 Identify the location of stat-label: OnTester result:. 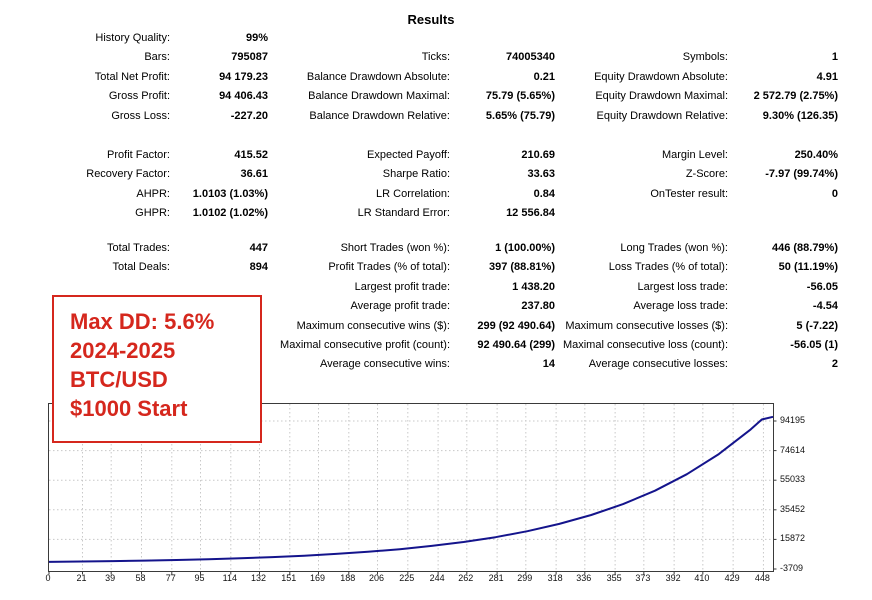
(689, 193).